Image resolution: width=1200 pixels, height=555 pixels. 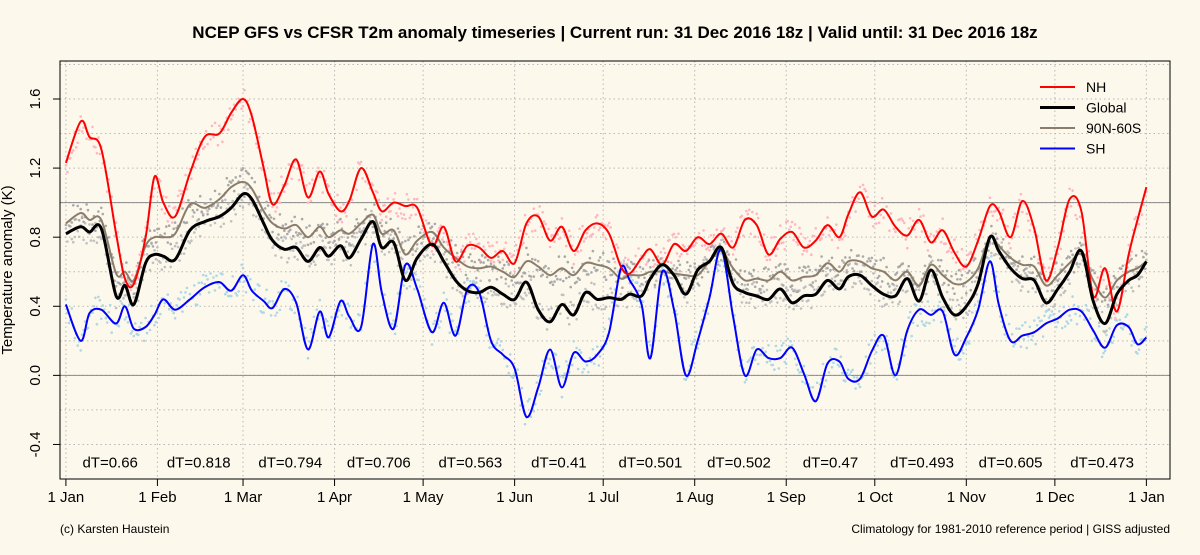 I want to click on footer-credit: (c) Karsten Haustein, so click(x=114, y=529).